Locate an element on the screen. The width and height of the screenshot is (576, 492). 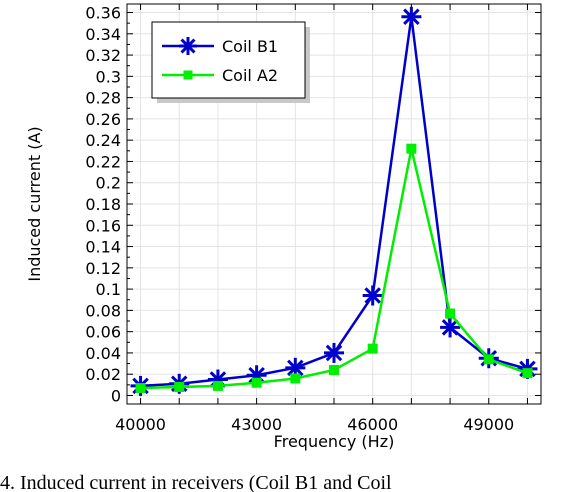
legend-label: Coil B1 is located at coordinates (250, 46).